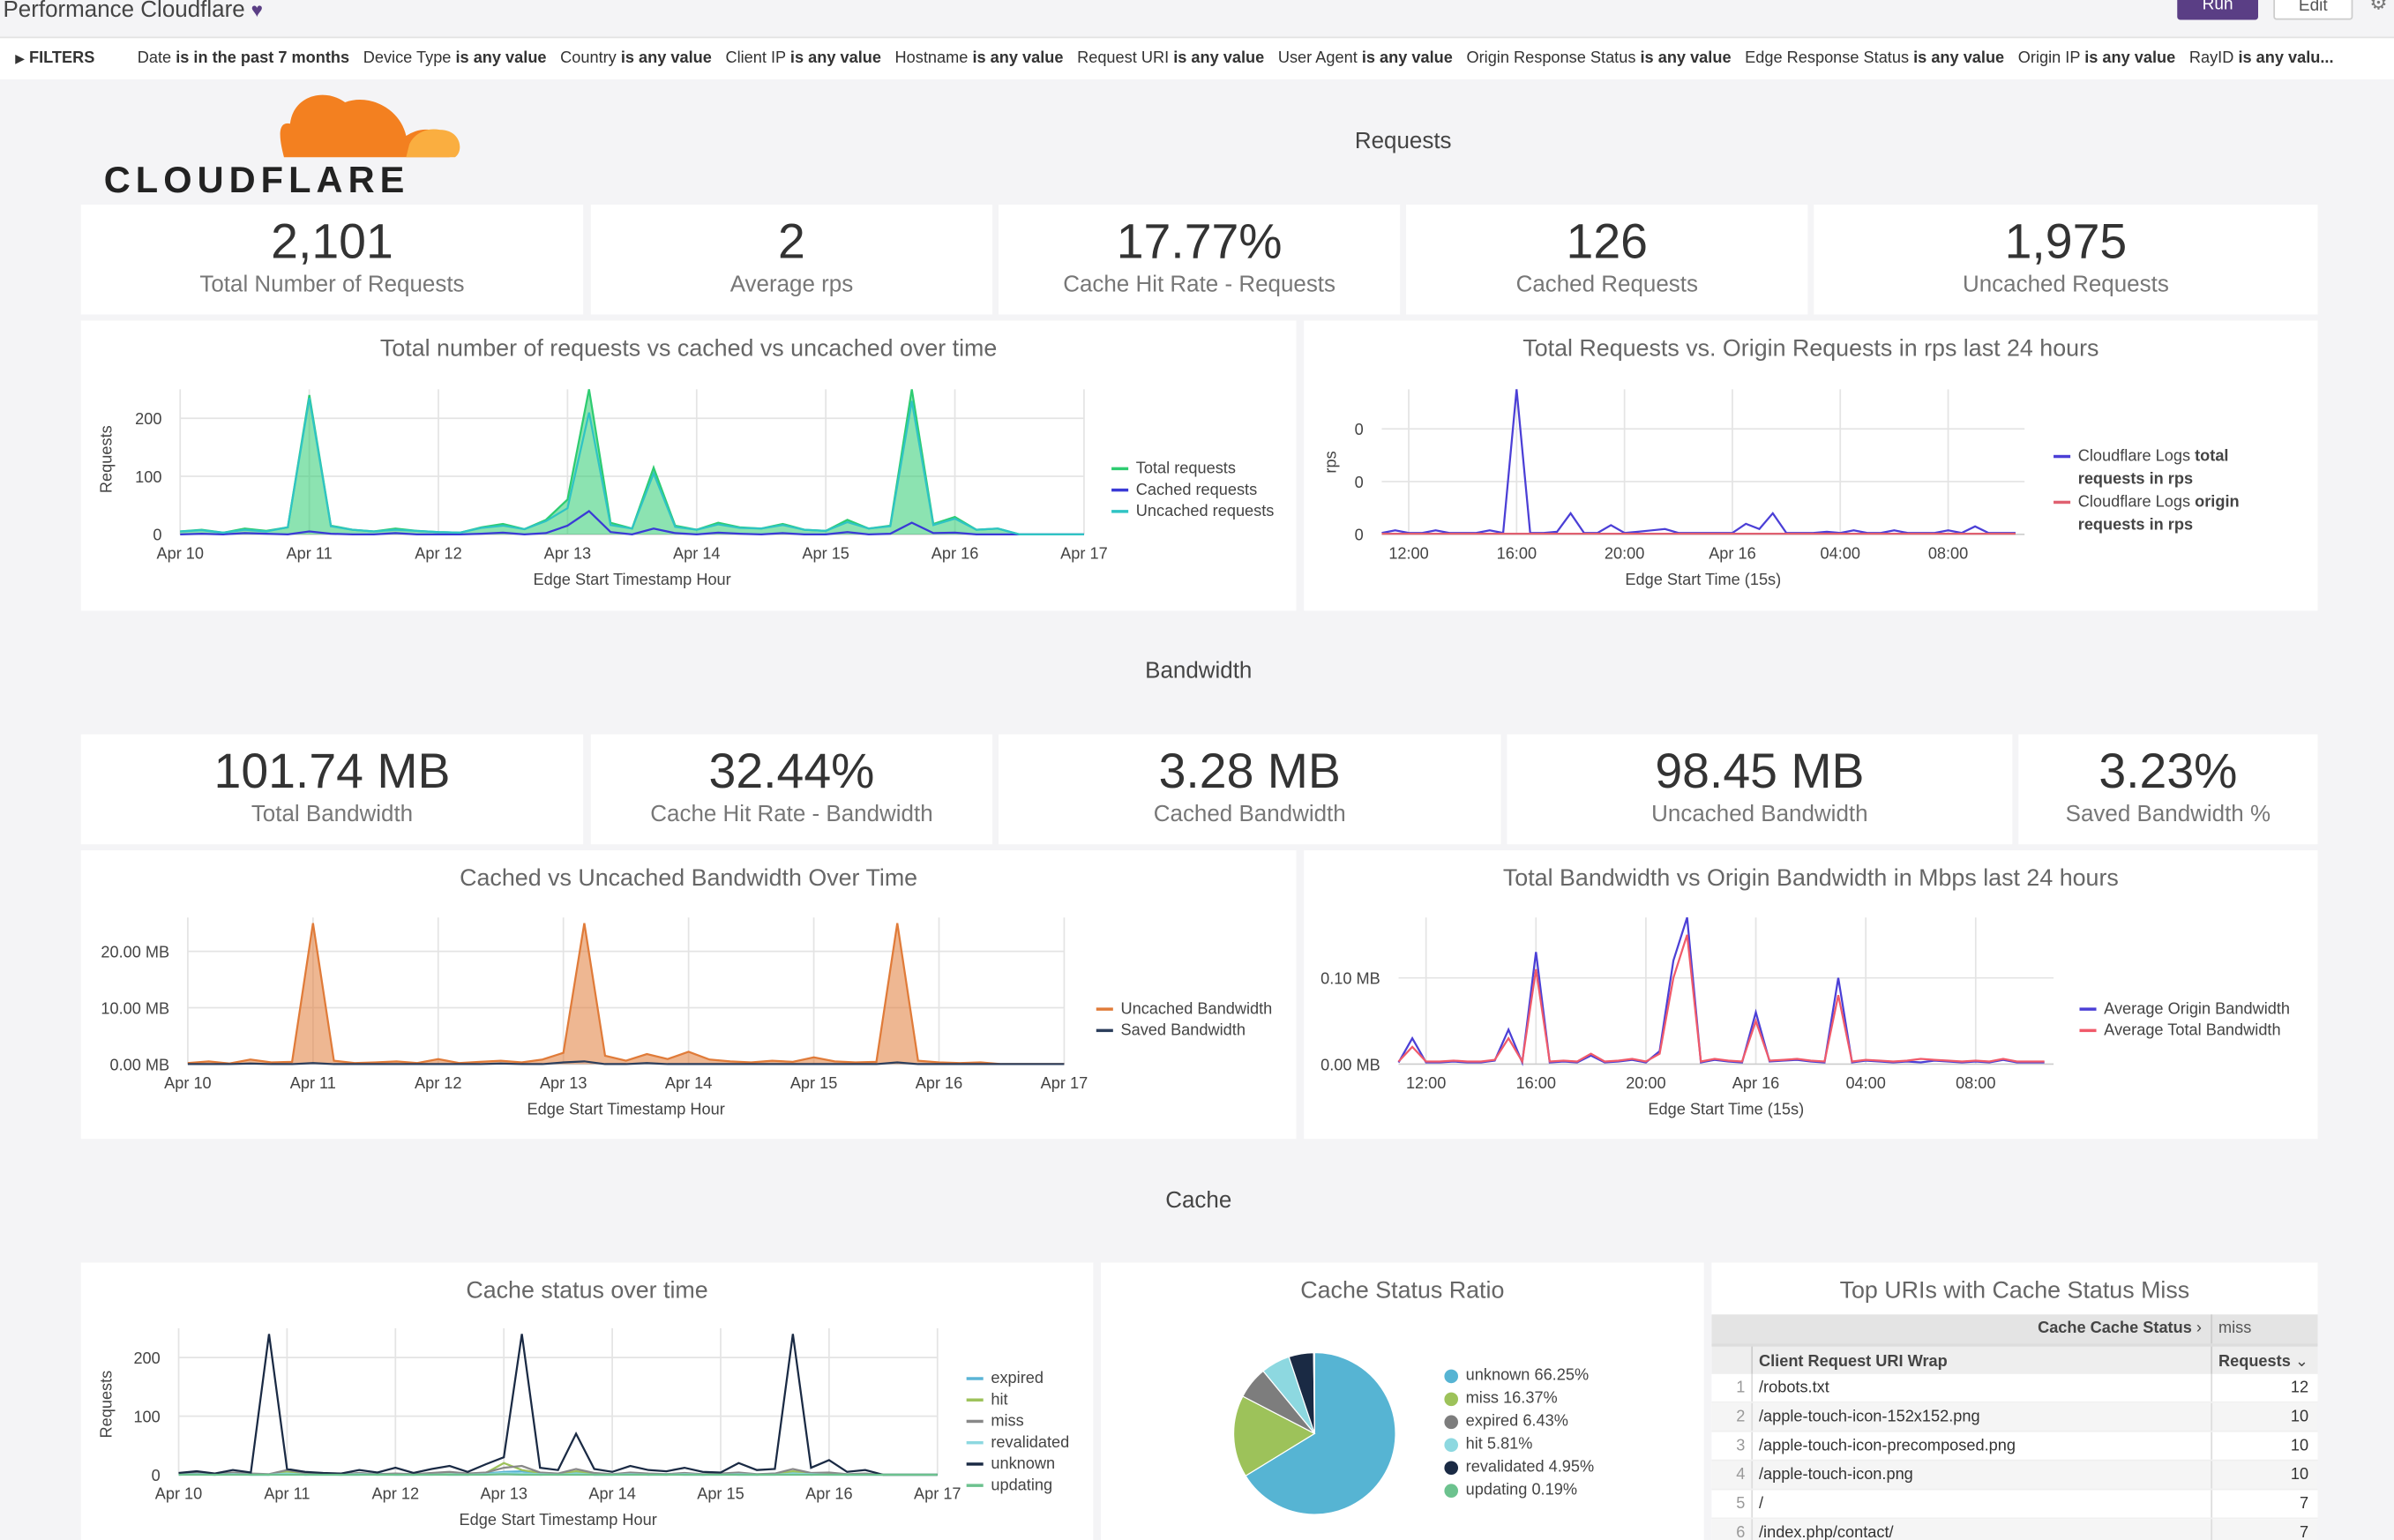  I want to click on legend-item: expired 6.43%, so click(1519, 1421).